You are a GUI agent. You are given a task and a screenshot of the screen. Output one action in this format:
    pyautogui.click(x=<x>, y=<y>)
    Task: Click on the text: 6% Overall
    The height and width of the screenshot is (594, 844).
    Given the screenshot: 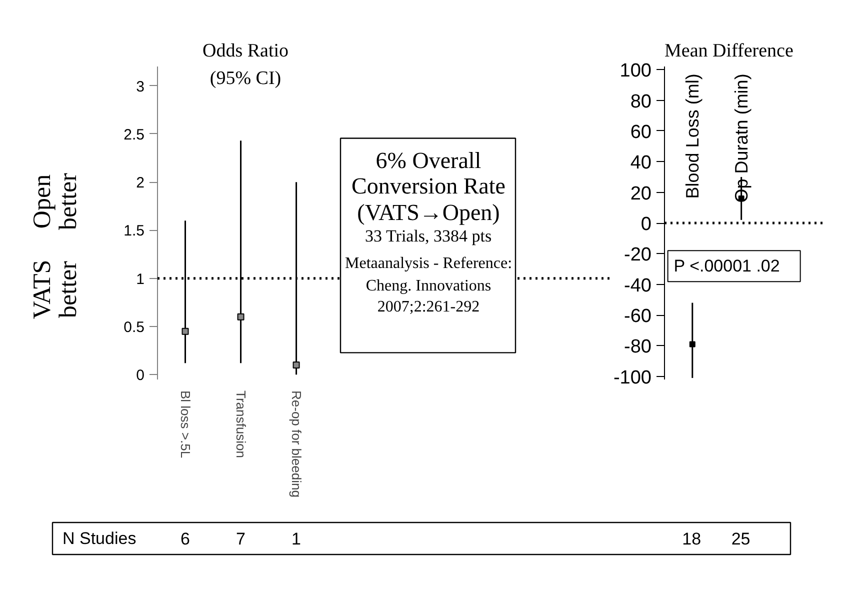 What is the action you would take?
    pyautogui.click(x=429, y=161)
    